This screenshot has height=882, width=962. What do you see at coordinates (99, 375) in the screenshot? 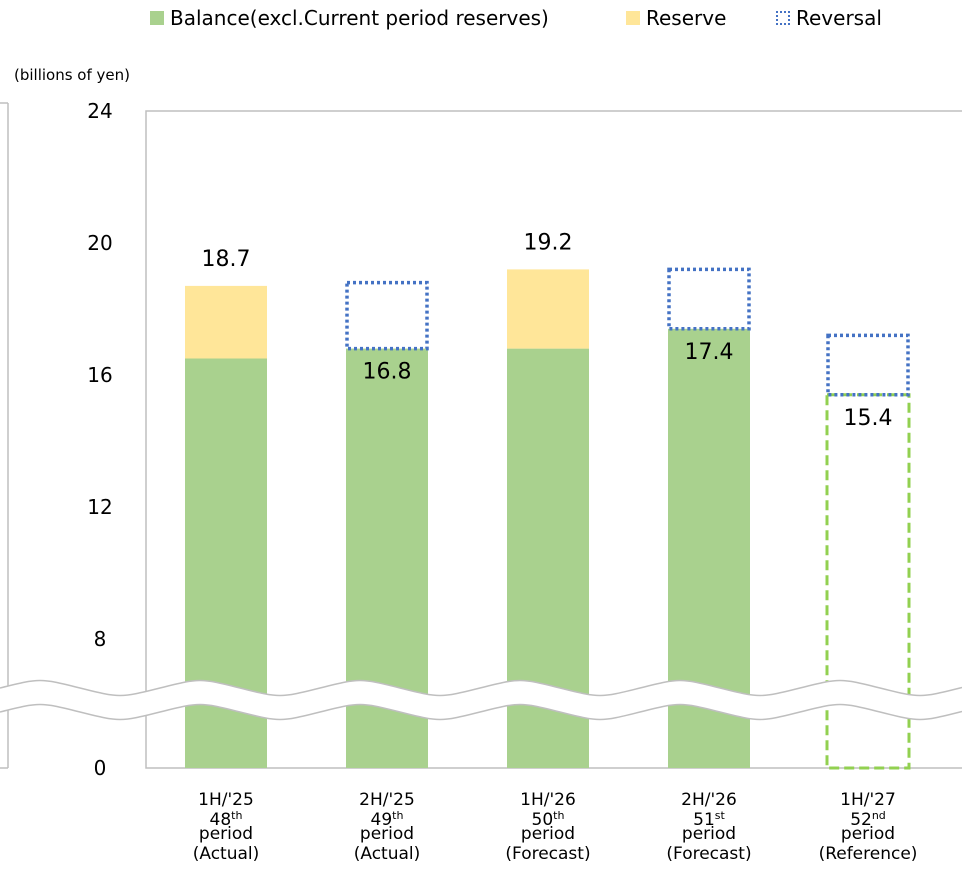
I see `y-tick-label: 16` at bounding box center [99, 375].